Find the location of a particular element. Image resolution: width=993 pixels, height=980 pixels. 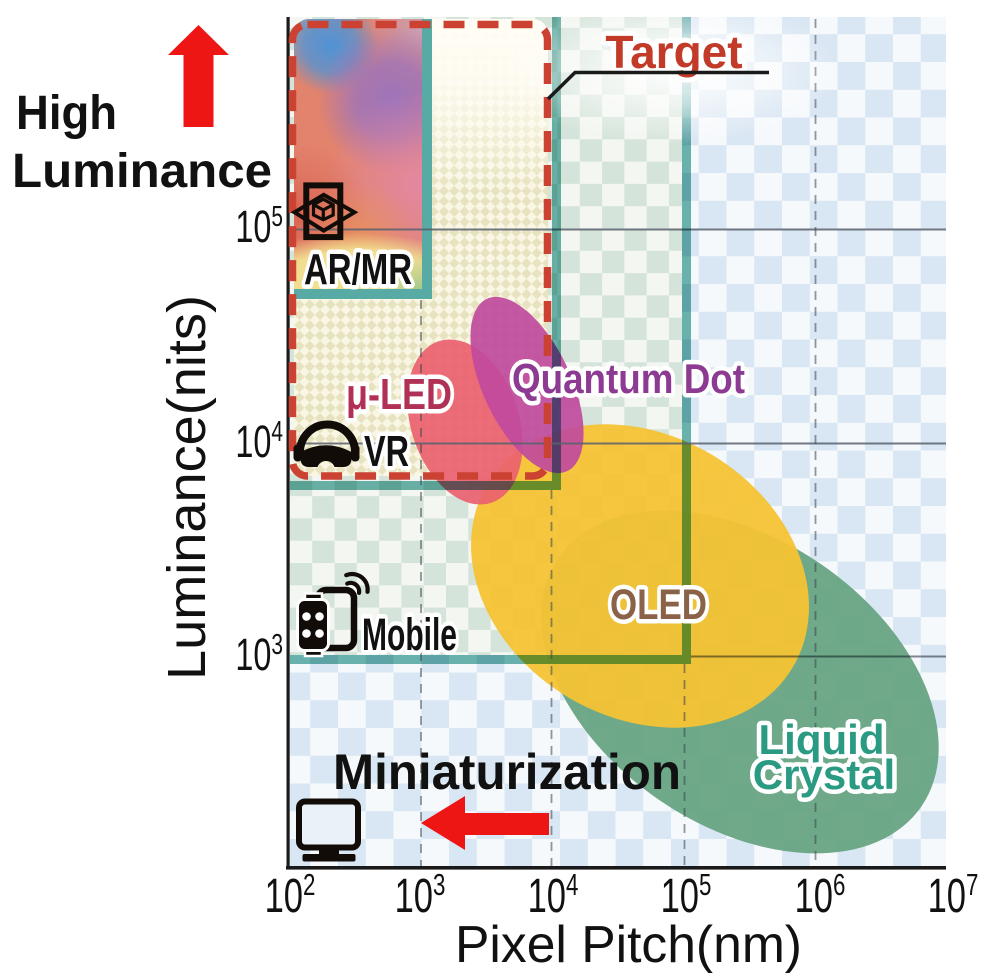

svg-text: Luminance is located at coordinates (142, 171).